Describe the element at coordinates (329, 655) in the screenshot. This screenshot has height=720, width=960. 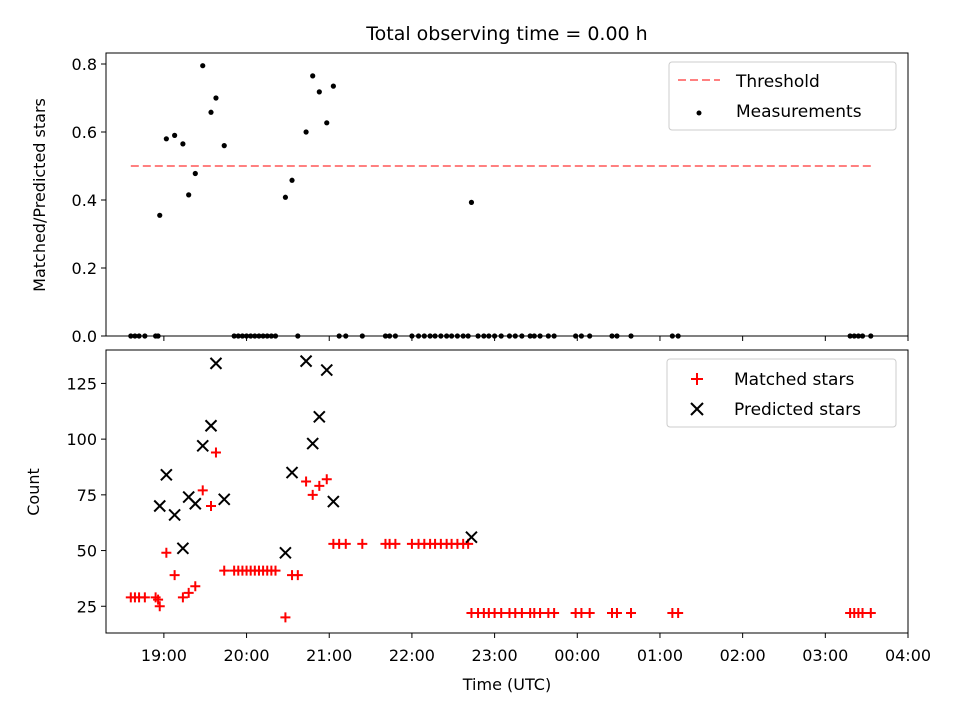
I see `count-x-tick-label: 21:00` at that location.